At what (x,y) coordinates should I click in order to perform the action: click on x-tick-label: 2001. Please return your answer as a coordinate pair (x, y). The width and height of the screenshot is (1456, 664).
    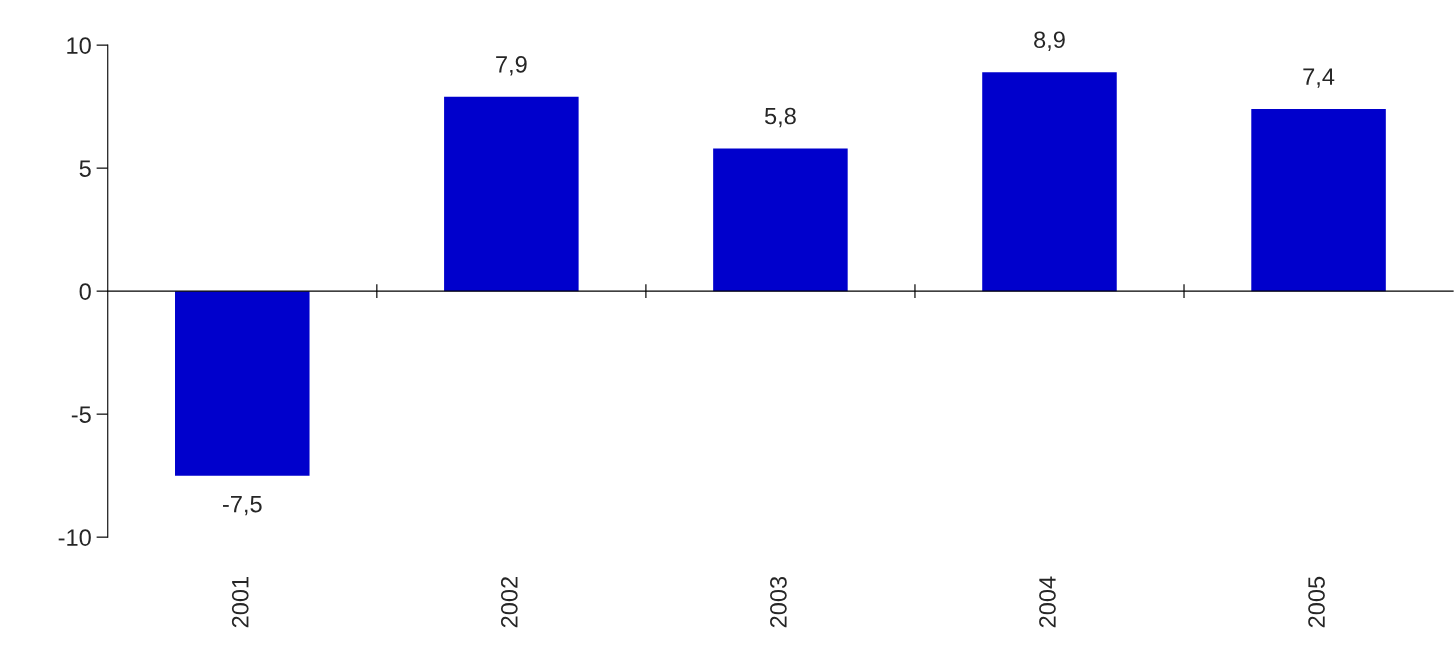
    Looking at the image, I should click on (240, 602).